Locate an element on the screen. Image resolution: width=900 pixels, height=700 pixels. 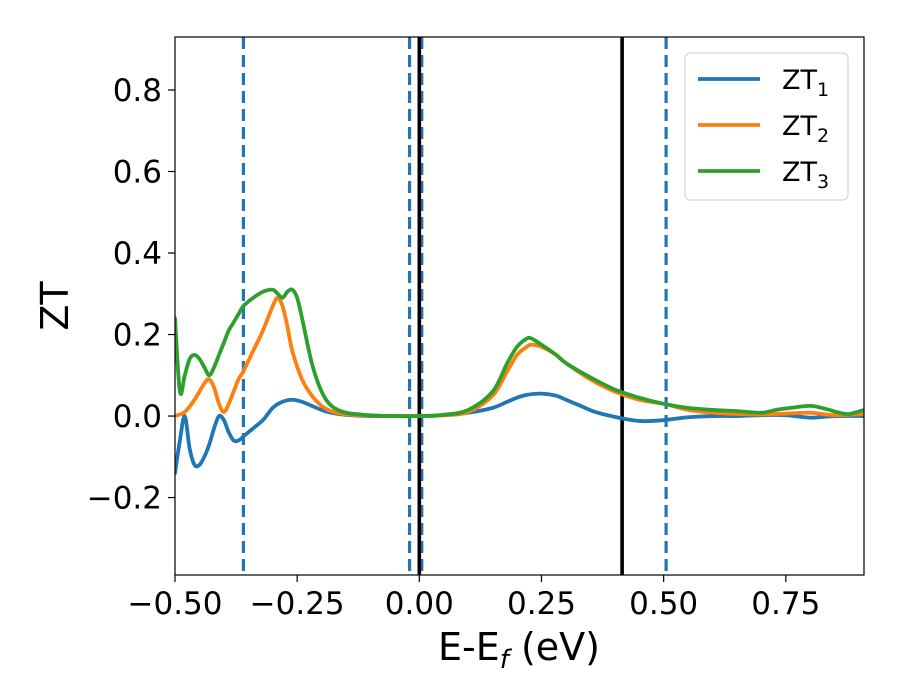
y-tick-label: −0.2 is located at coordinates (124, 499).